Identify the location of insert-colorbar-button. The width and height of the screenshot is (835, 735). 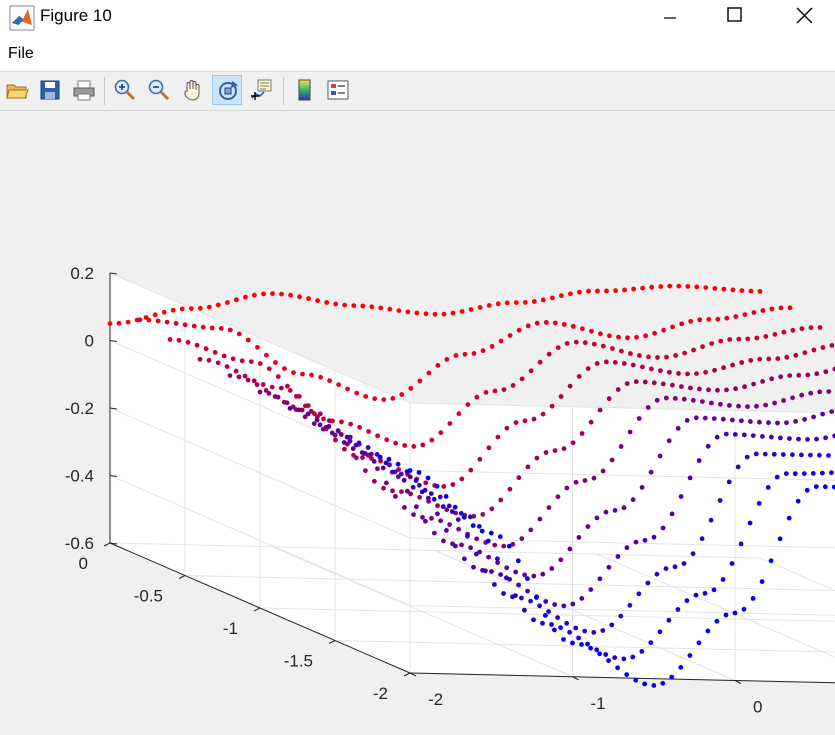
(305, 90).